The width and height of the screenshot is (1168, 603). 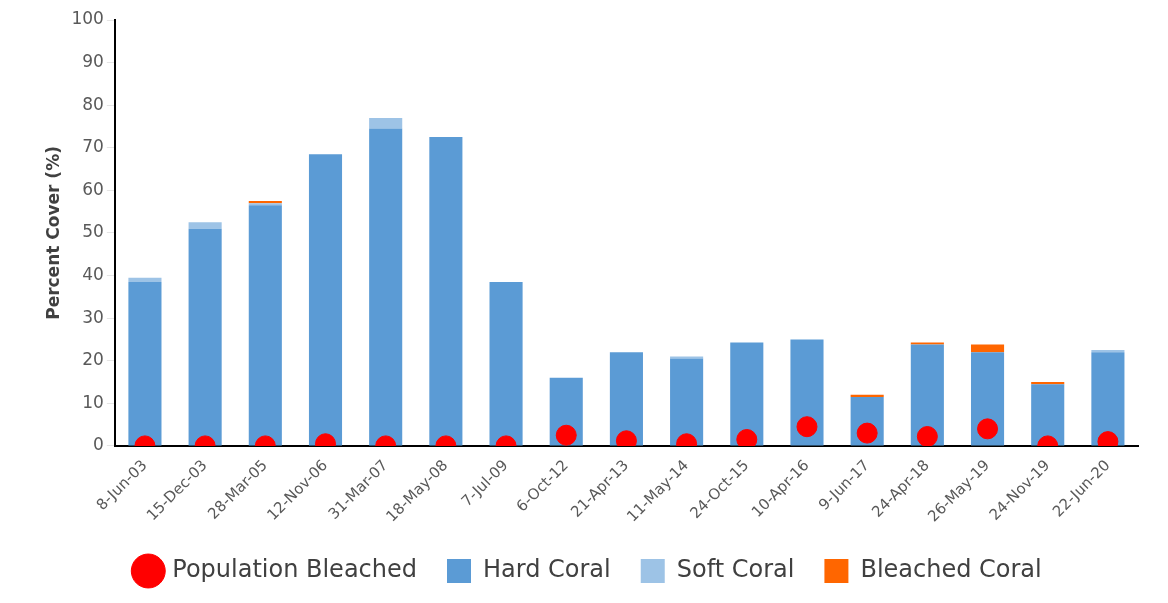 What do you see at coordinates (93, 359) in the screenshot?
I see `y-tick-label: 20` at bounding box center [93, 359].